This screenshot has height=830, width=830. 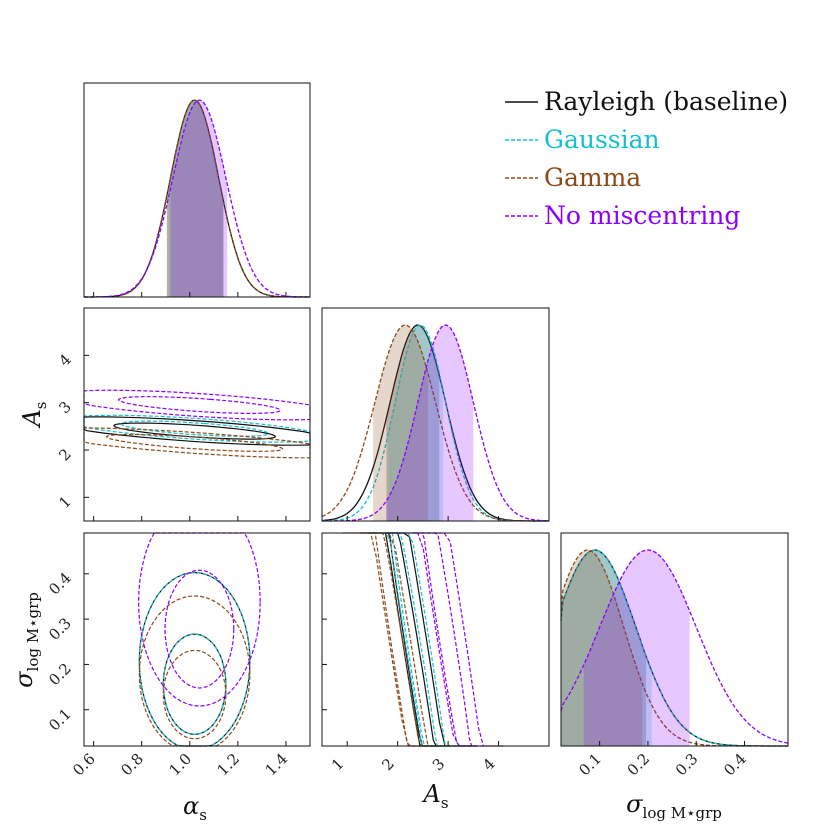 What do you see at coordinates (26, 640) in the screenshot?
I see `y-axis-label-sigma: σlog M⋆grp` at bounding box center [26, 640].